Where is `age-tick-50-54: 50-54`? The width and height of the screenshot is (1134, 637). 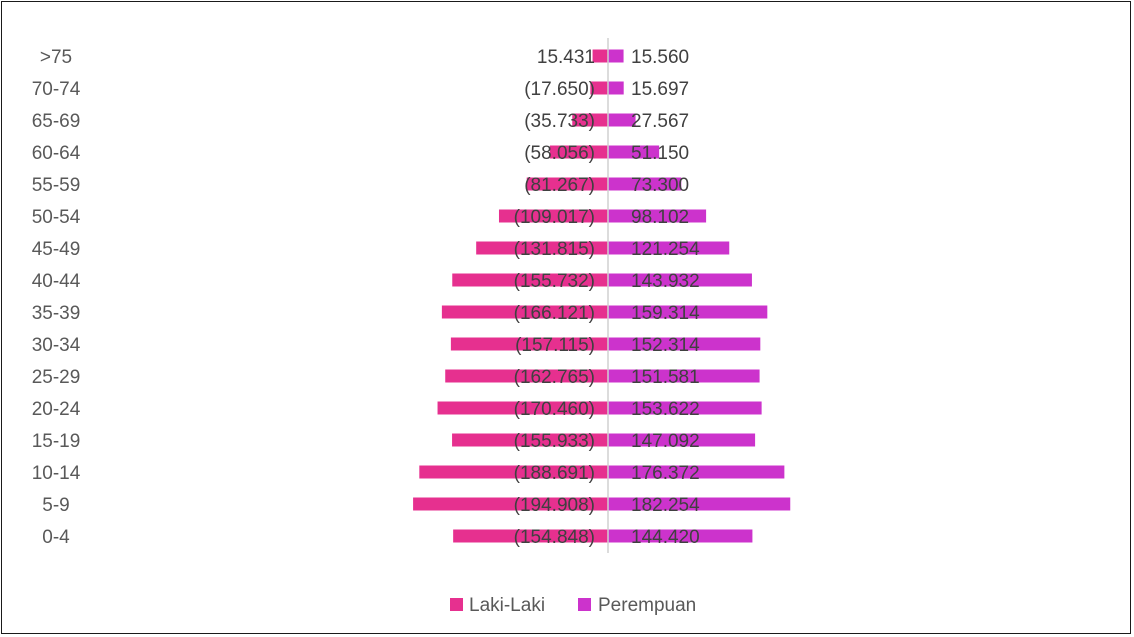
age-tick-50-54: 50-54 is located at coordinates (56, 217).